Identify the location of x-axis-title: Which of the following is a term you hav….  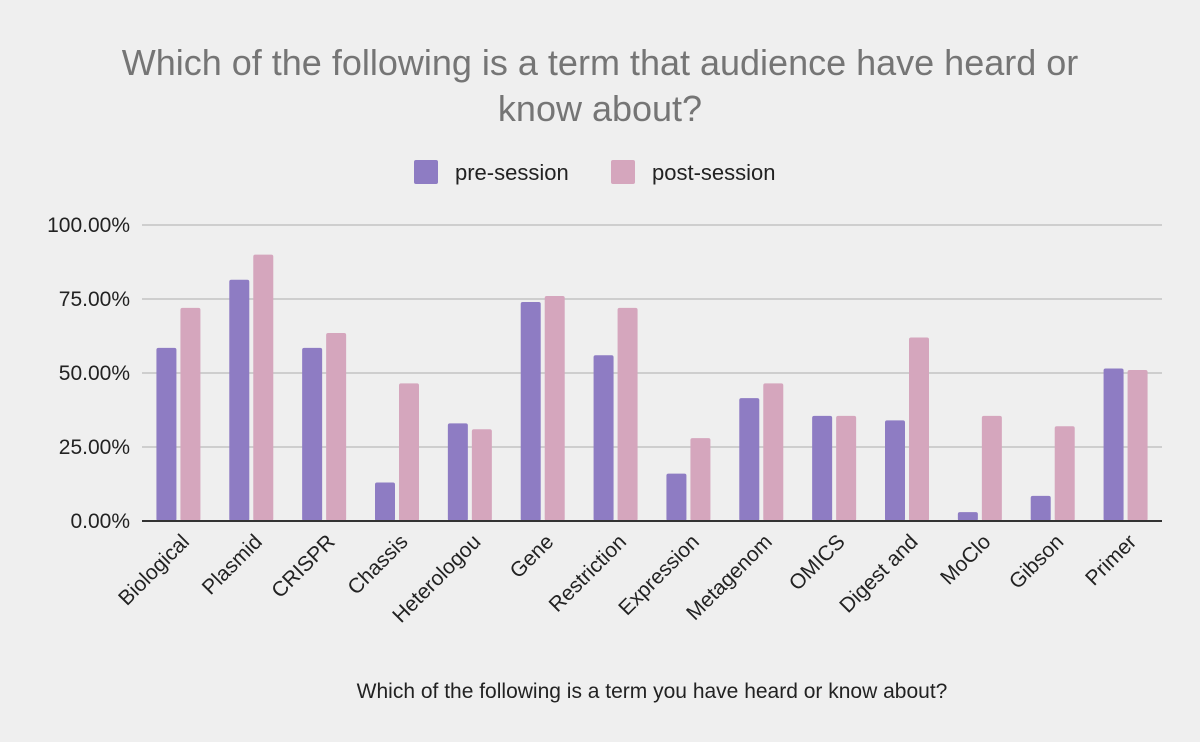
(652, 691).